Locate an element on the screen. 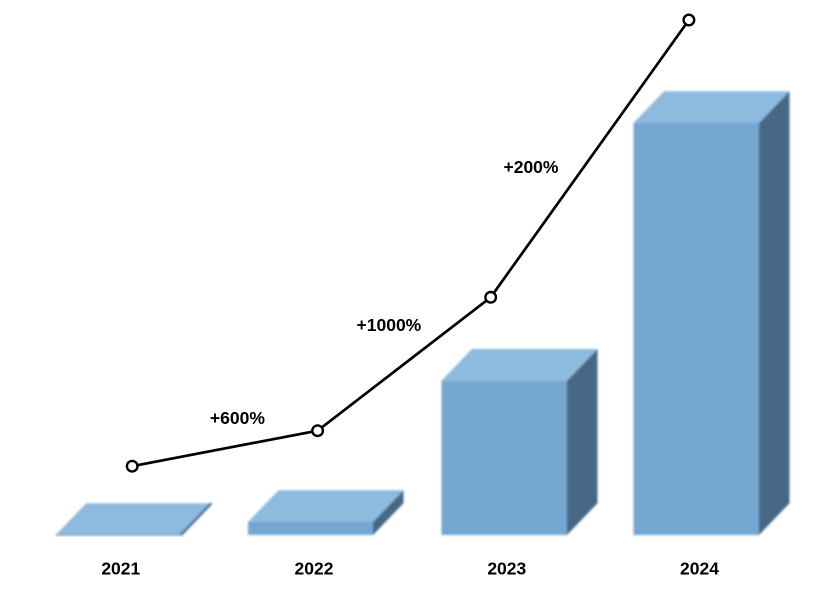 This screenshot has width=823, height=596. svg-text: 2021 is located at coordinates (120, 569).